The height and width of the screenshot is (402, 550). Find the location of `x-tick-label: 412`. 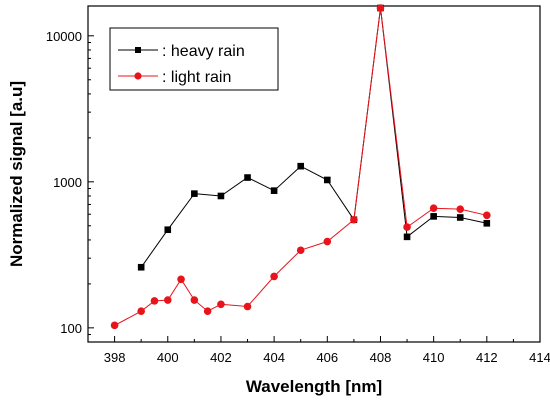

x-tick-label: 412 is located at coordinates (487, 357).